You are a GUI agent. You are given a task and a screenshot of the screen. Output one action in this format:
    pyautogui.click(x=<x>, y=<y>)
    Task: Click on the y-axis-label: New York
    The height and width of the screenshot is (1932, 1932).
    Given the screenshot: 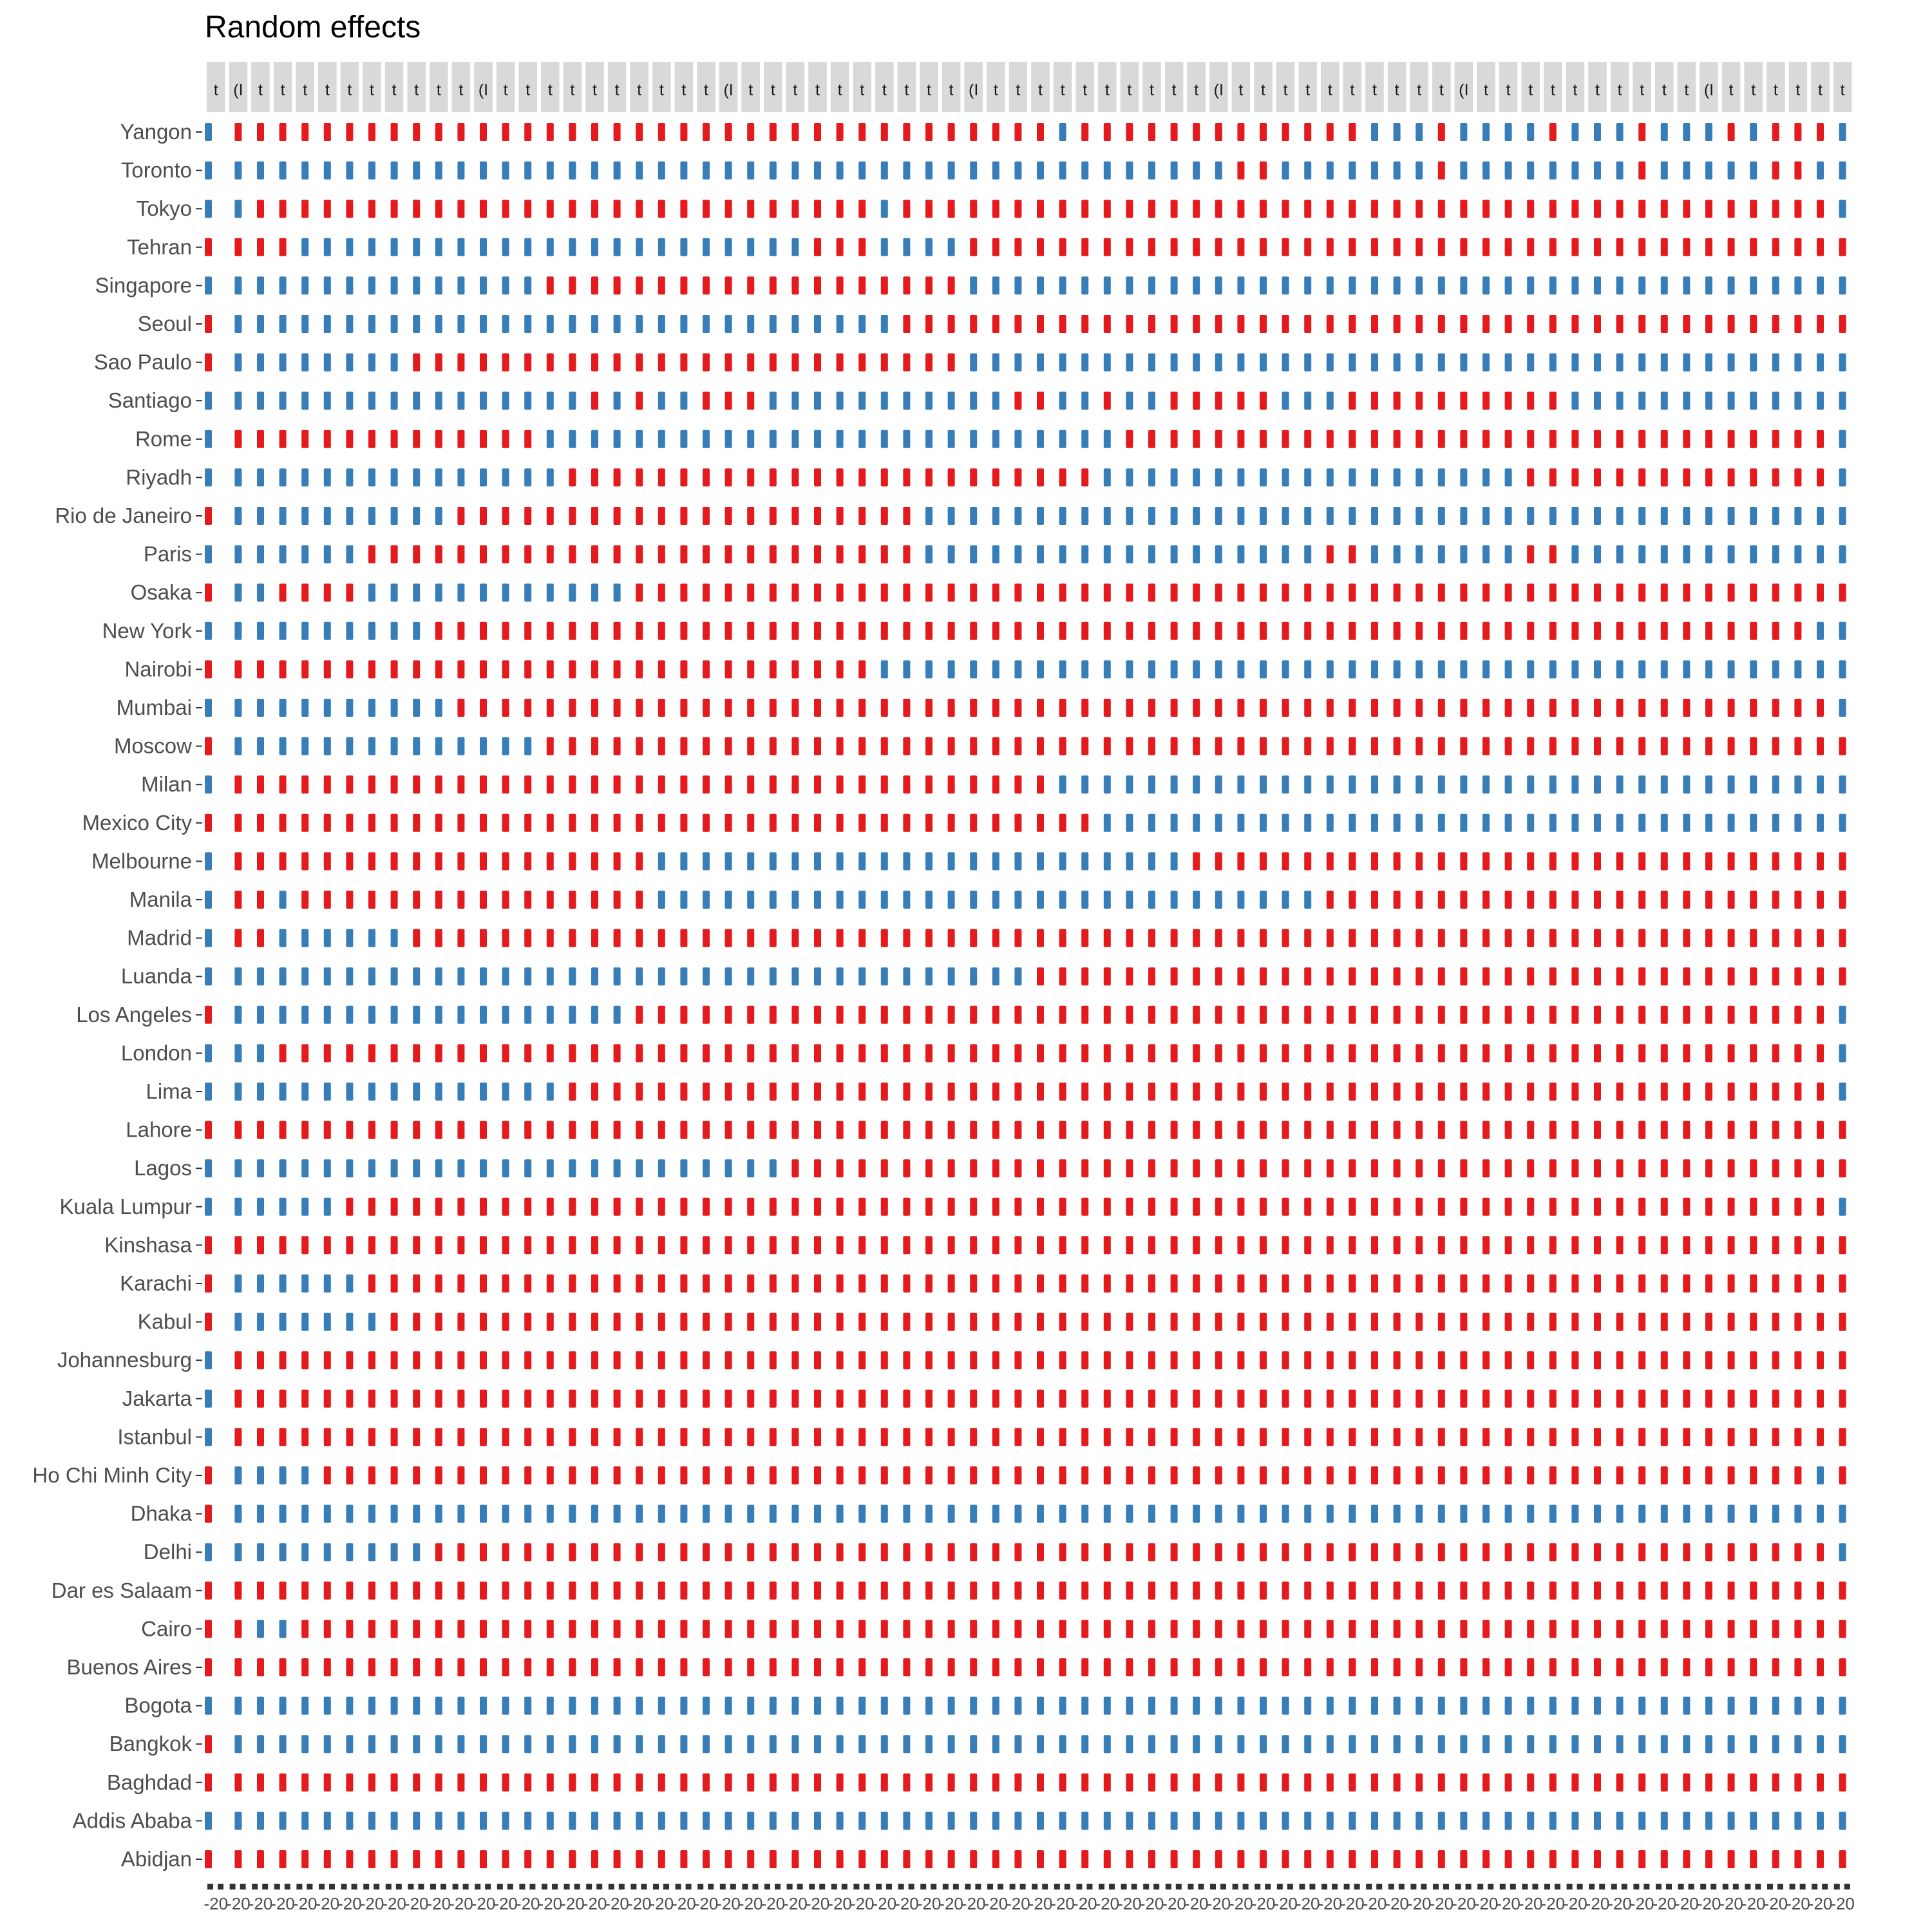 What is the action you would take?
    pyautogui.click(x=147, y=631)
    